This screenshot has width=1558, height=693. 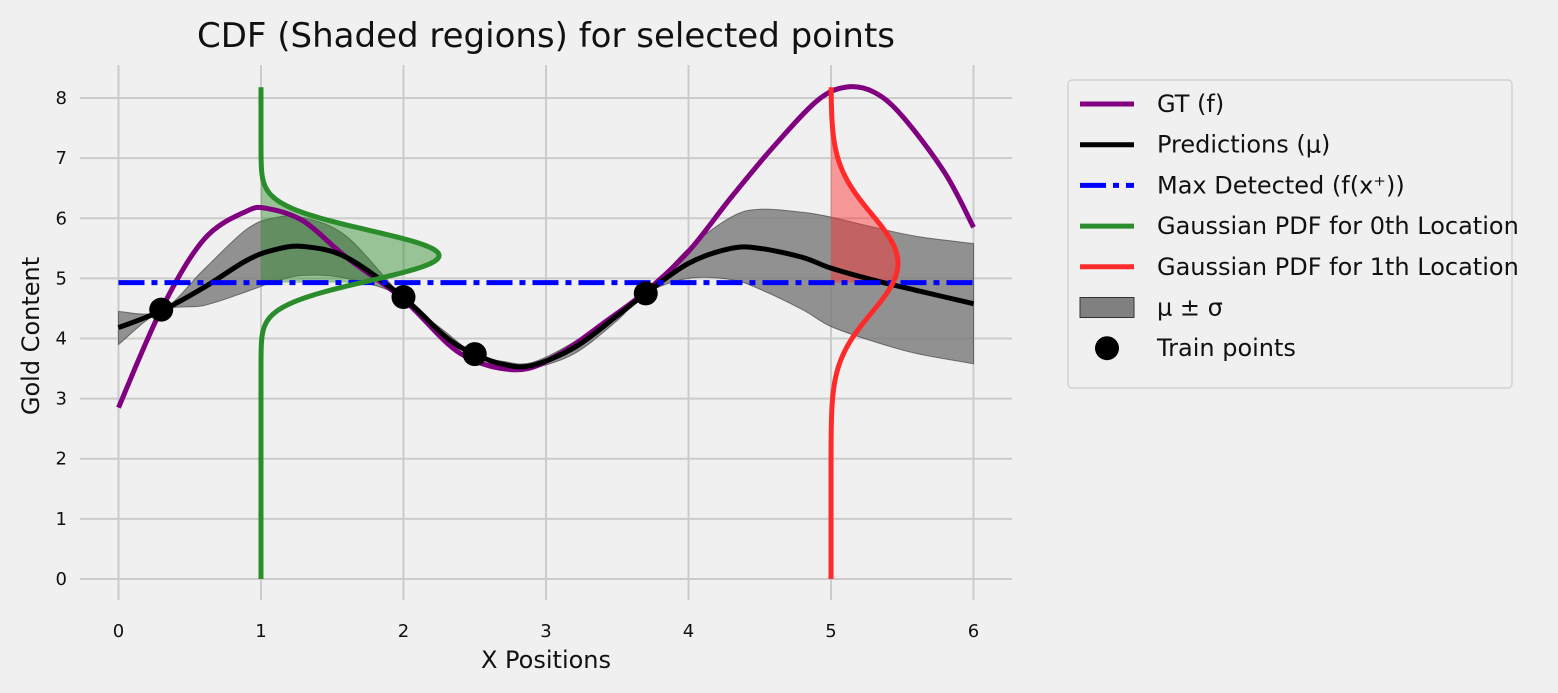 I want to click on pdf-shade-layer, so click(x=579, y=185).